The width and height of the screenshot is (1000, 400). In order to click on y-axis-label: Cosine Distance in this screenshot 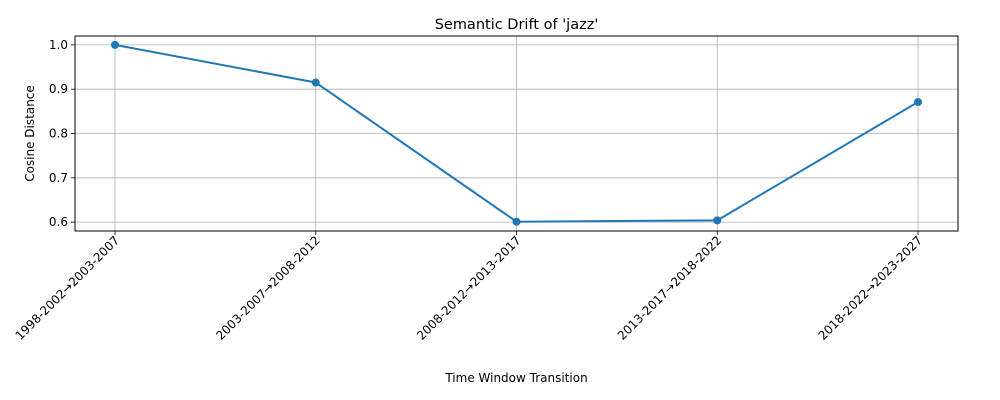, I will do `click(30, 133)`.